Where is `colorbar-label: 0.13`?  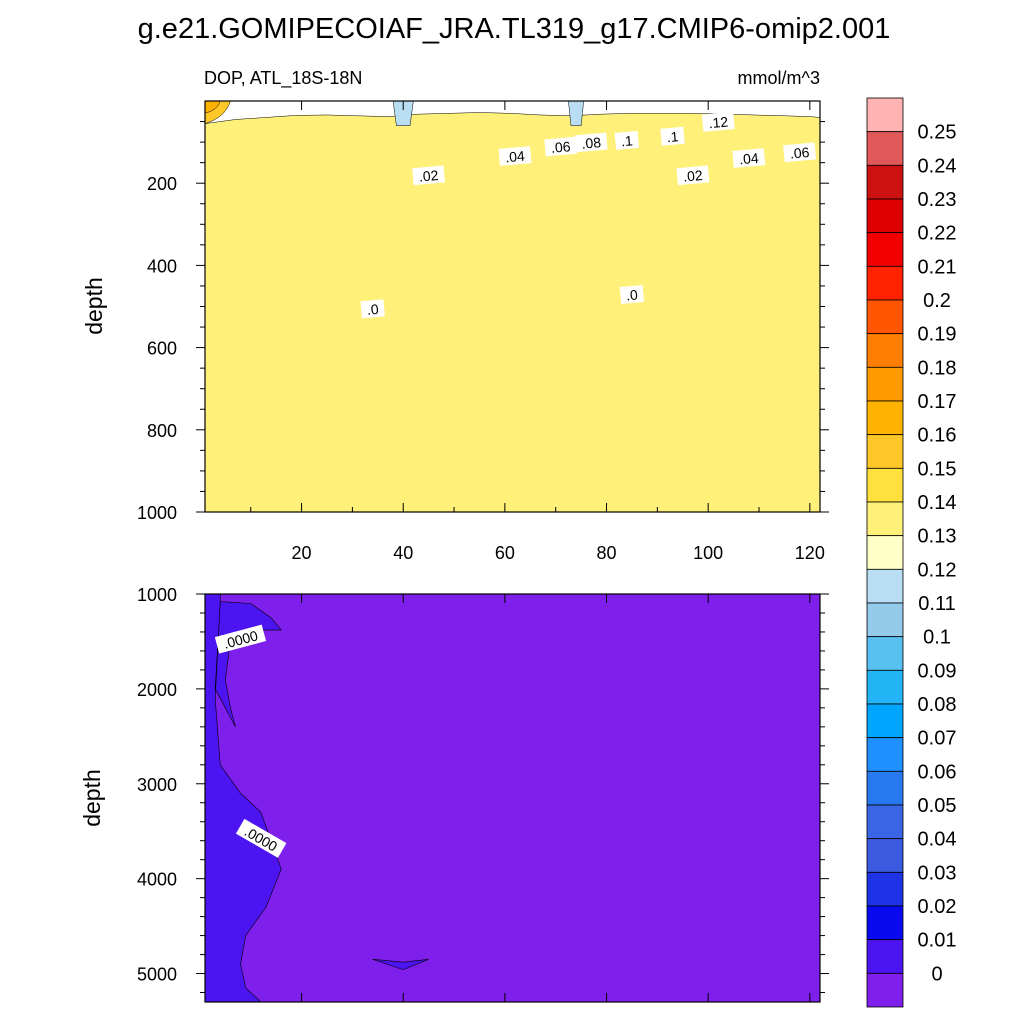 colorbar-label: 0.13 is located at coordinates (937, 537).